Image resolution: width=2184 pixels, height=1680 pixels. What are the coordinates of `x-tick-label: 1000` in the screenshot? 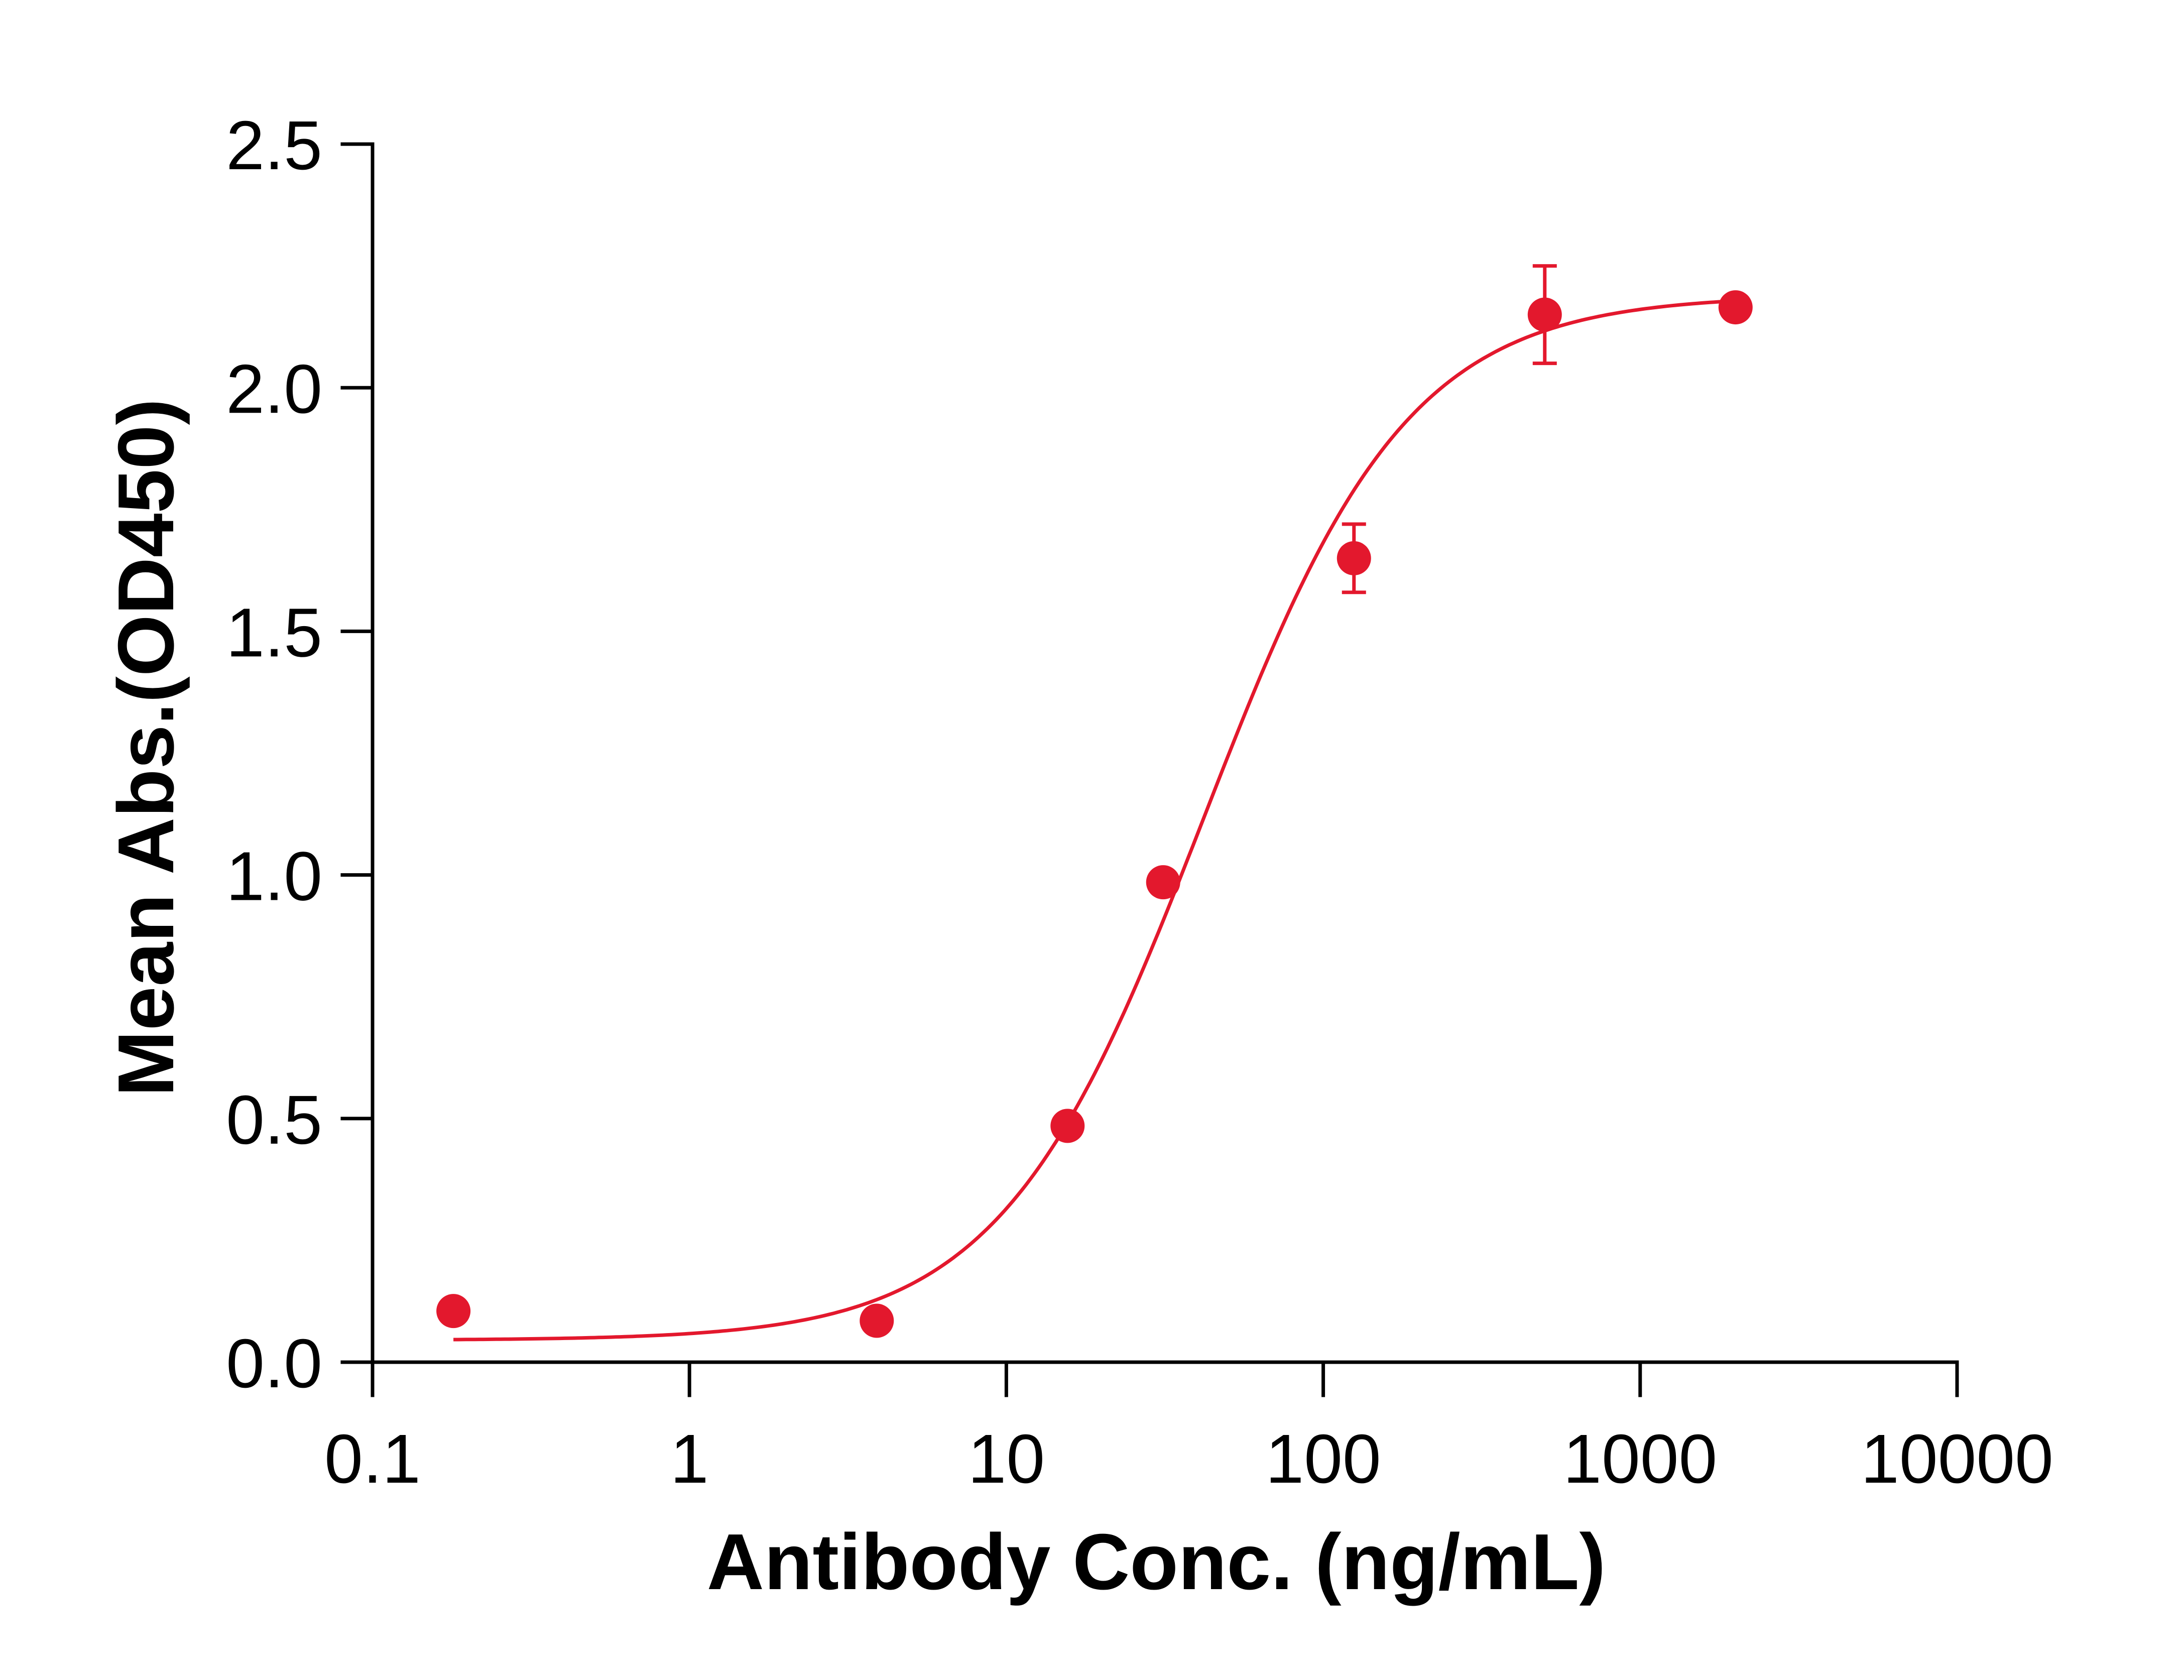 It's located at (1640, 1459).